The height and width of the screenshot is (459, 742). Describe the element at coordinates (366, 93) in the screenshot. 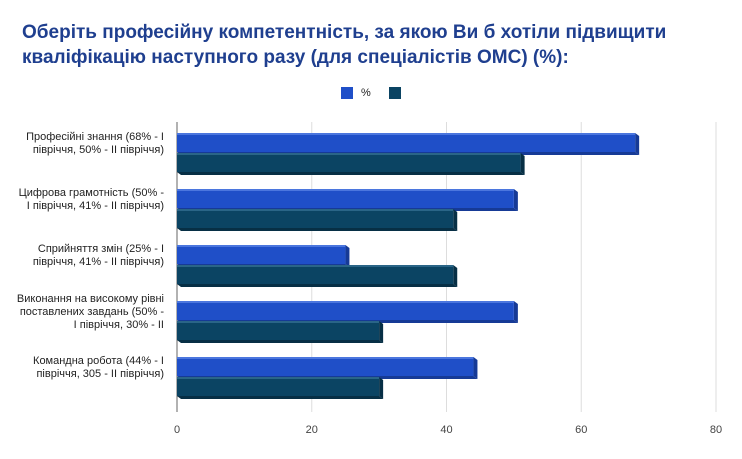

I see `legend-label-series-1: %` at that location.